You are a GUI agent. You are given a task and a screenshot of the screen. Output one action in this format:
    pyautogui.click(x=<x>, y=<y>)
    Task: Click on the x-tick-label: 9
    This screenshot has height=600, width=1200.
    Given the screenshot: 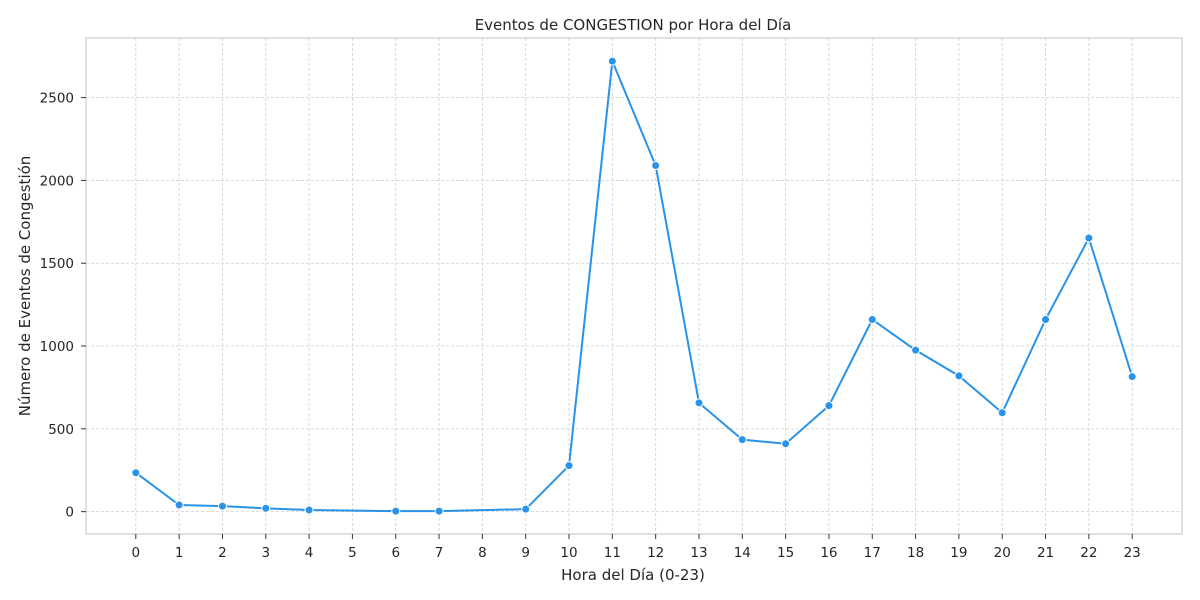 What is the action you would take?
    pyautogui.click(x=525, y=553)
    